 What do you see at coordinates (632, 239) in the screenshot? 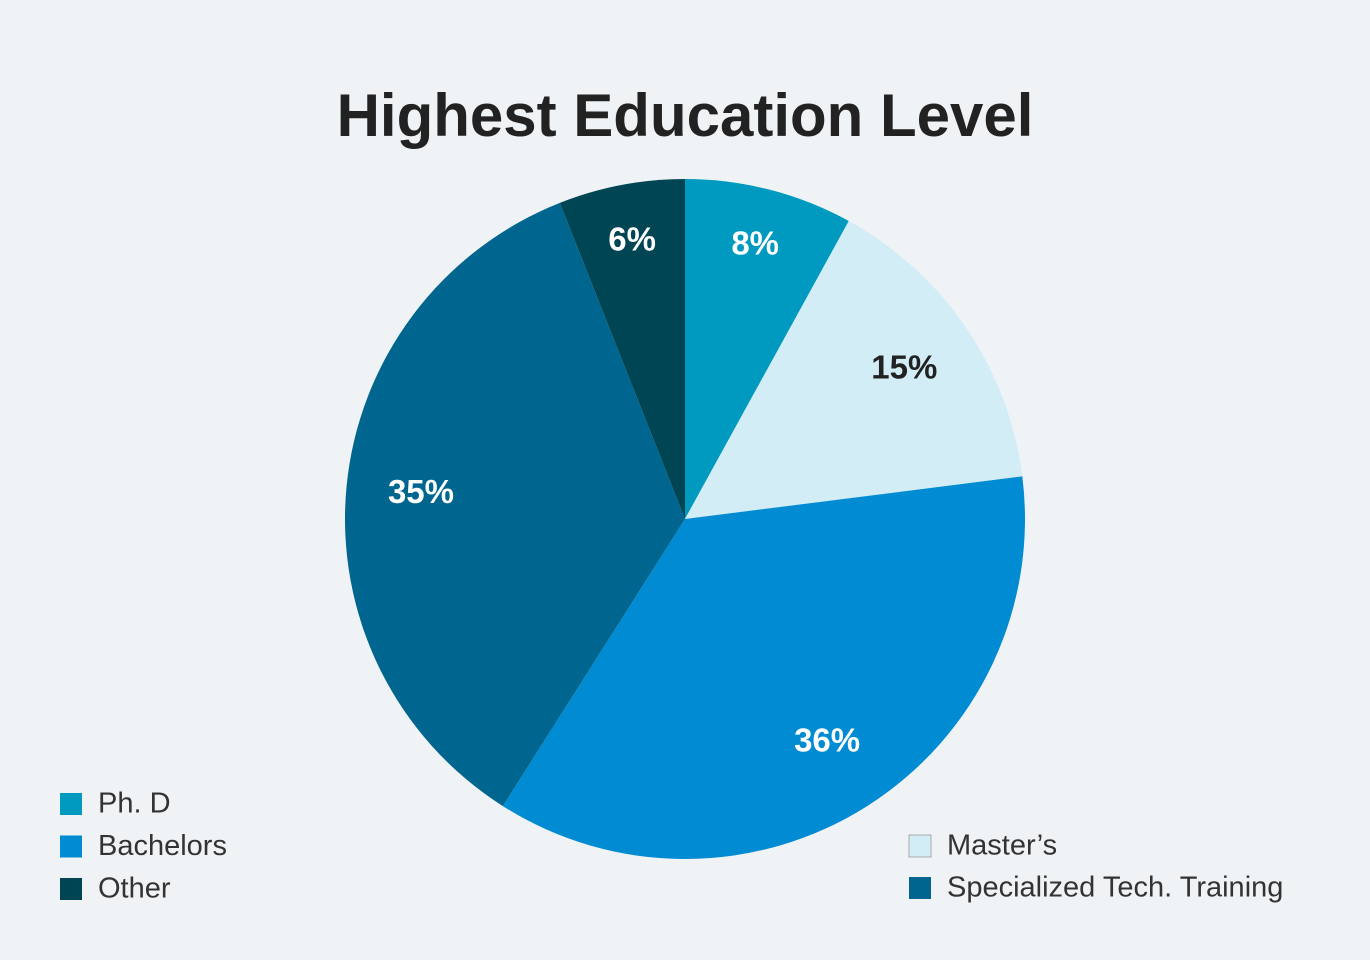
I see `value-label: 6%` at bounding box center [632, 239].